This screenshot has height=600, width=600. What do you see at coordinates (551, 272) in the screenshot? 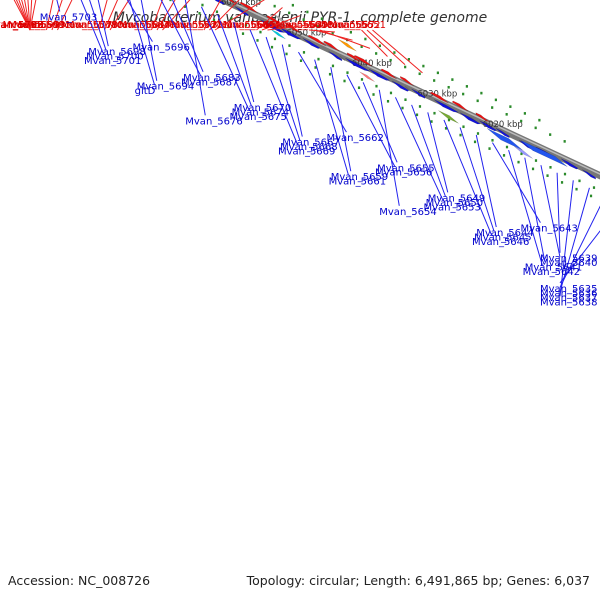
I see `reverse-gene-label: Mvan_5642` at bounding box center [551, 272].